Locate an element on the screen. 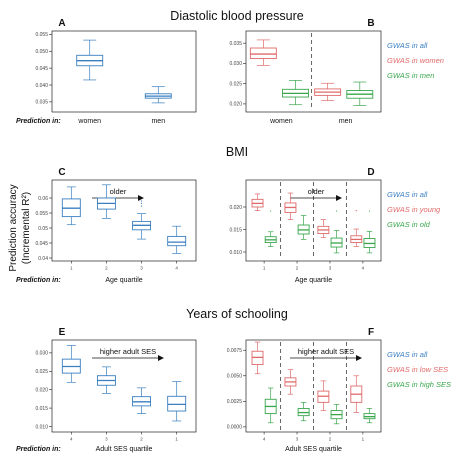 Image resolution: width=474 pixels, height=457 pixels. y-tick-label: 0.040 is located at coordinates (41, 86).